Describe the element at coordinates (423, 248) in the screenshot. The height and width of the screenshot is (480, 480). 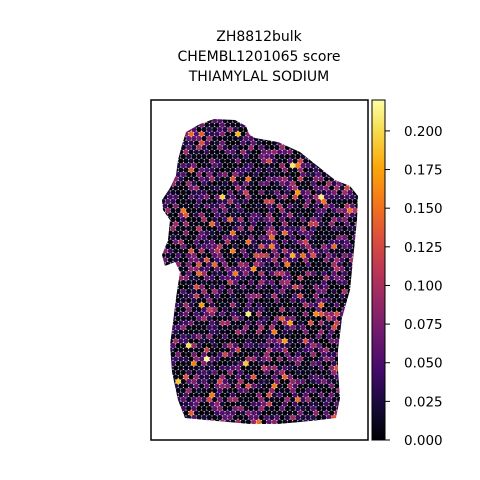
I see `colorbar-tick-label: 0.125` at that location.